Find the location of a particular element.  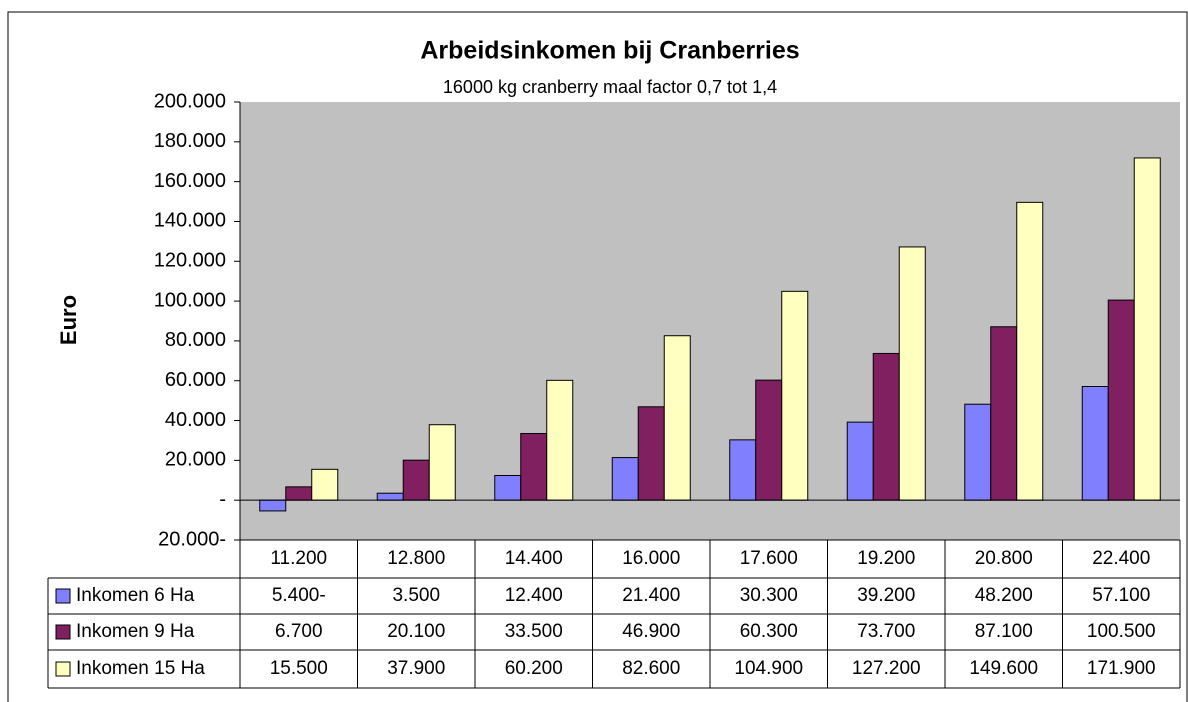

table-value: 46.900 is located at coordinates (651, 631).